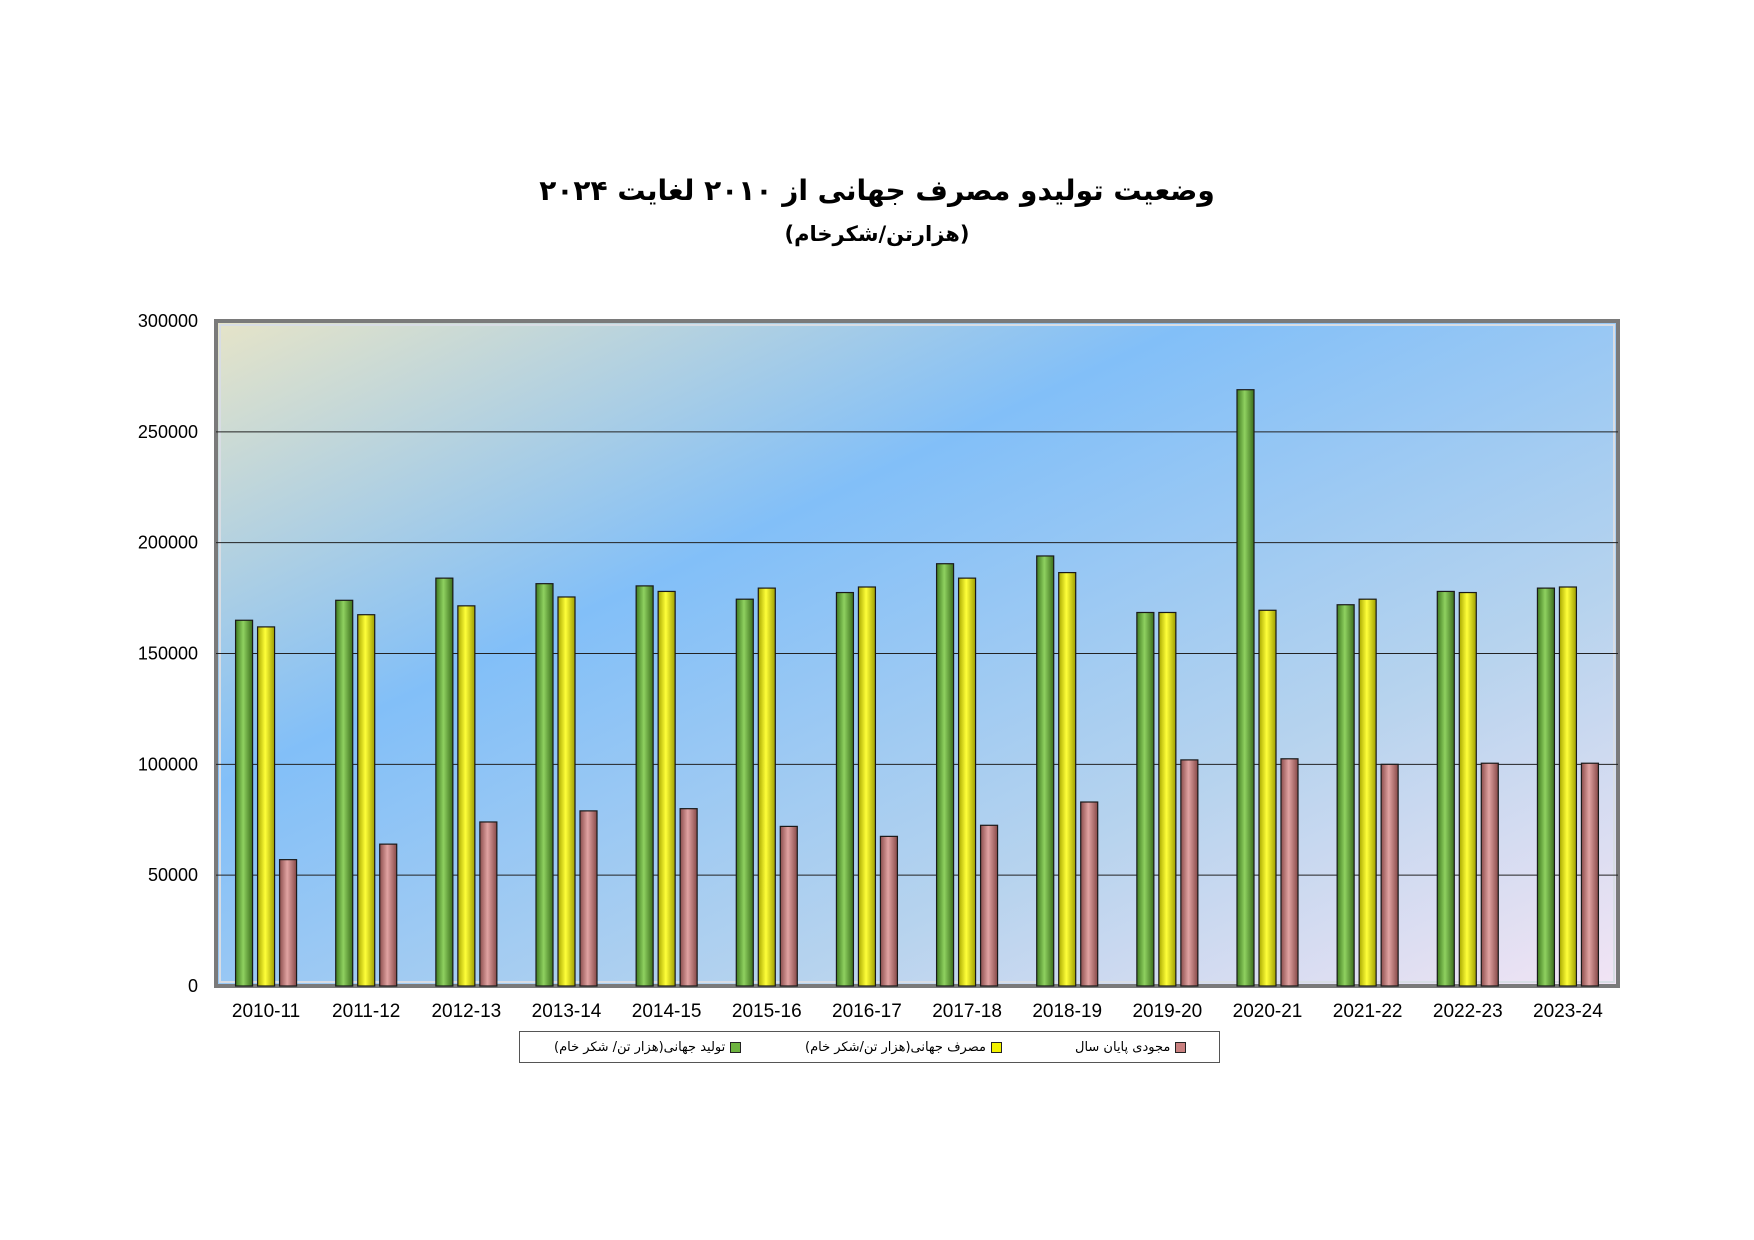 The width and height of the screenshot is (1754, 1240). I want to click on legend-label-production: تولید جهانی(هزار تن/ شکر خام), so click(640, 1047).